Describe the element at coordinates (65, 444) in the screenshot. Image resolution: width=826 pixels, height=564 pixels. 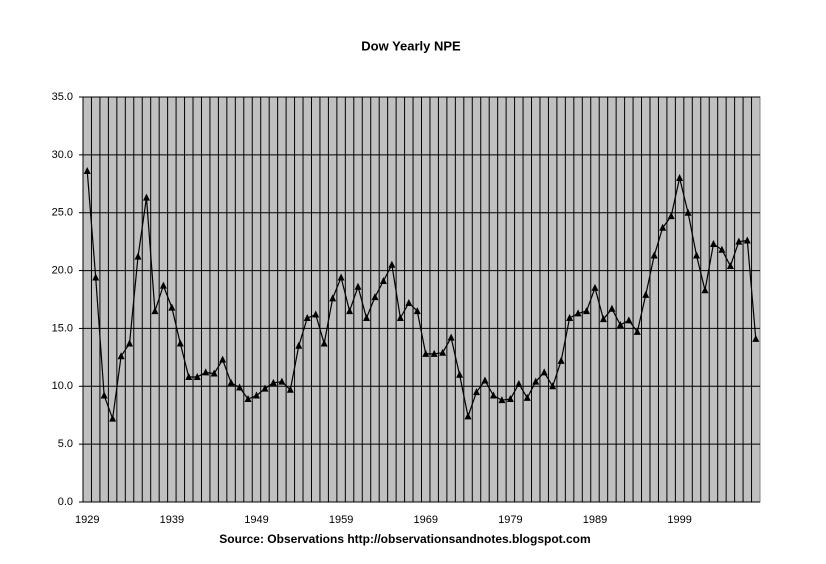
I see `y-tick-label: 5.0` at that location.